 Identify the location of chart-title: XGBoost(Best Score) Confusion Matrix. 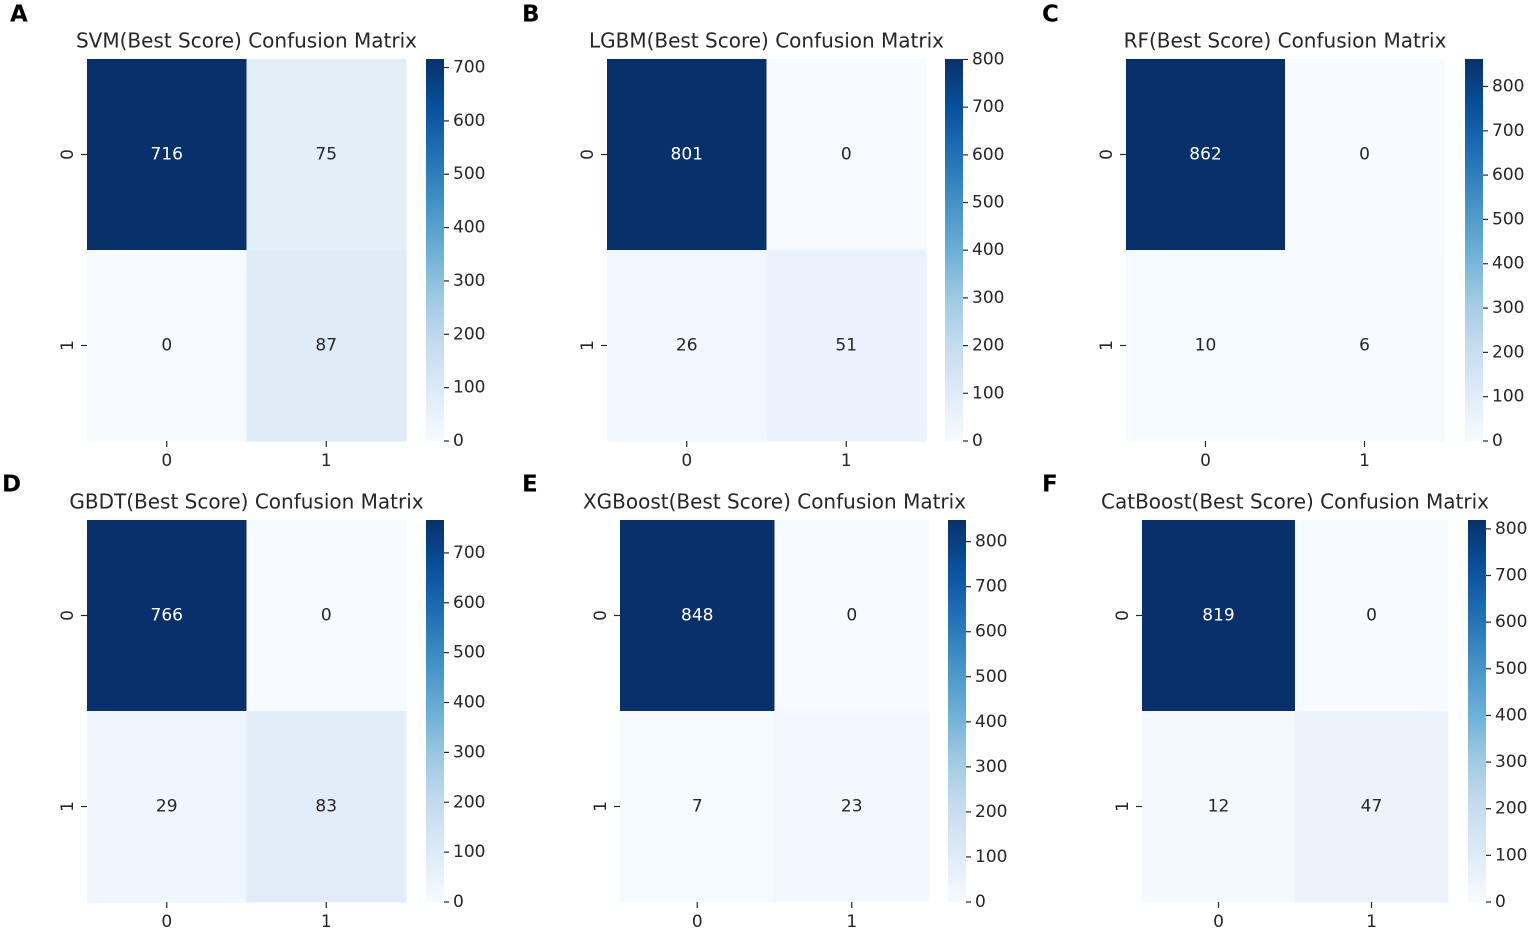
(774, 502).